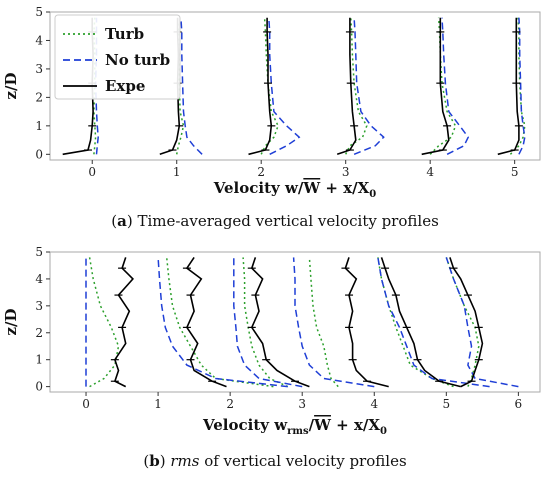 This screenshot has height=480, width=550. What do you see at coordinates (295, 189) in the screenshot?
I see `x-axis-label: Velocity w/W + x/X0` at bounding box center [295, 189].